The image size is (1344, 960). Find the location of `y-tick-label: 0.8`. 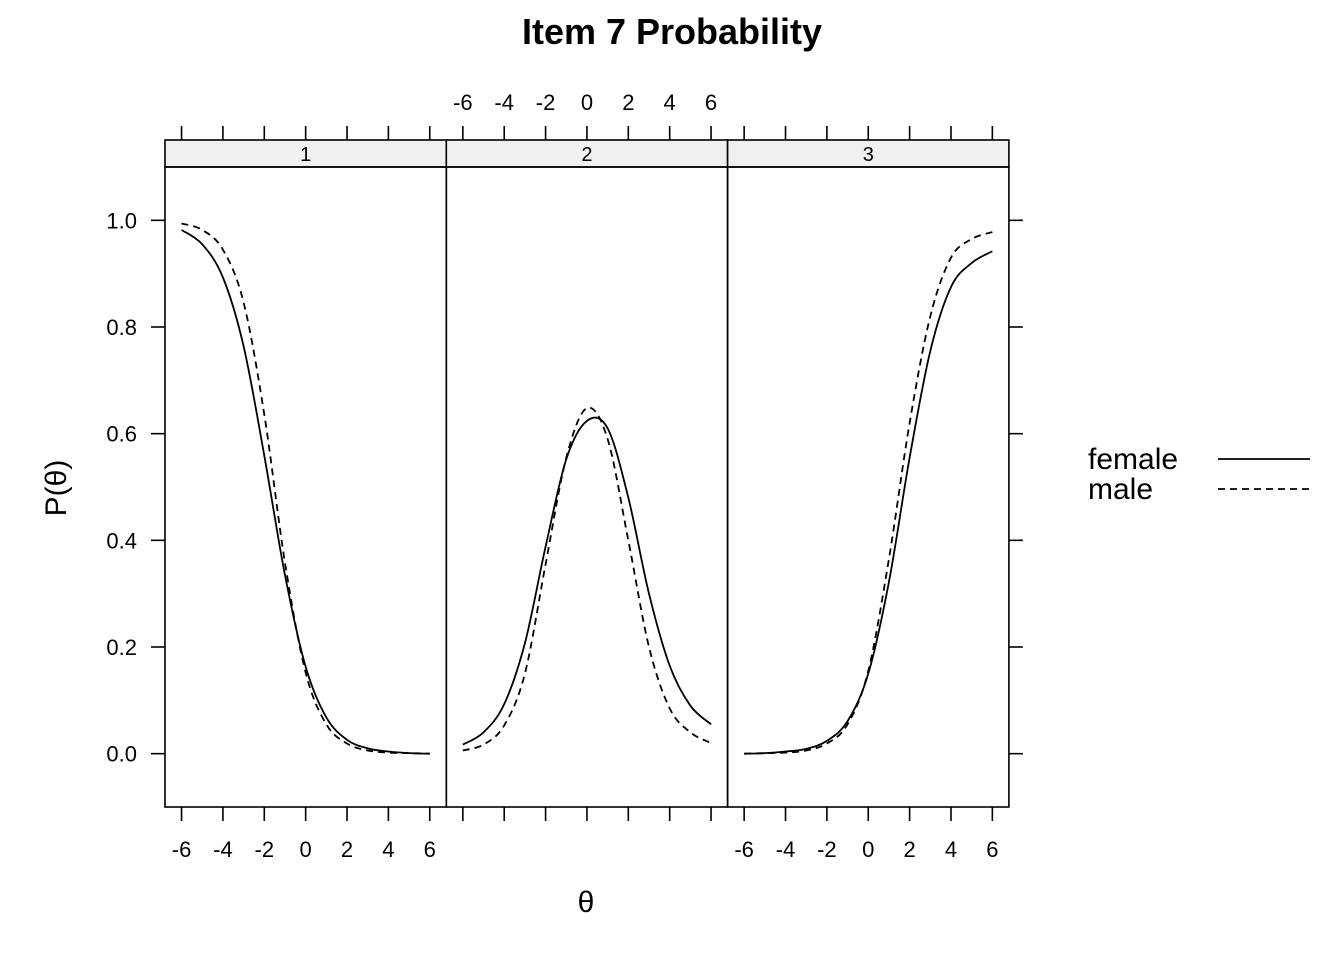

y-tick-label: 0.8 is located at coordinates (121, 327).